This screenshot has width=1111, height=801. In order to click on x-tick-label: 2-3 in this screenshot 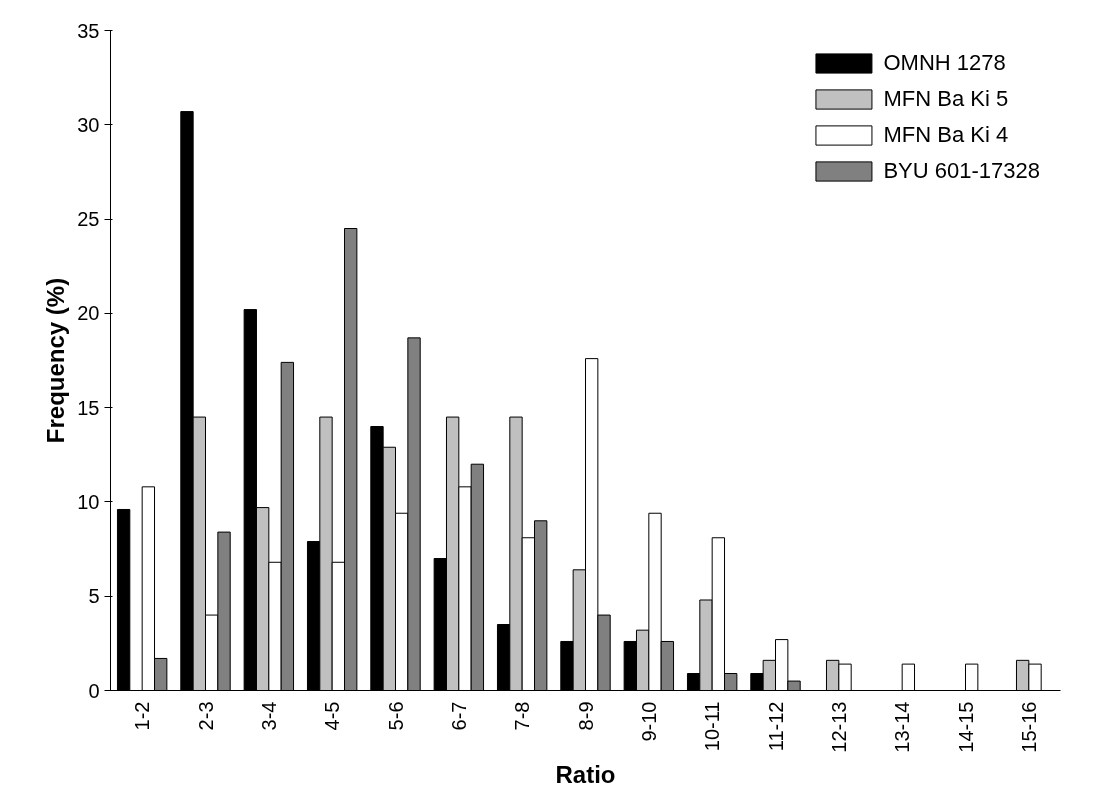, I will do `click(205, 716)`.